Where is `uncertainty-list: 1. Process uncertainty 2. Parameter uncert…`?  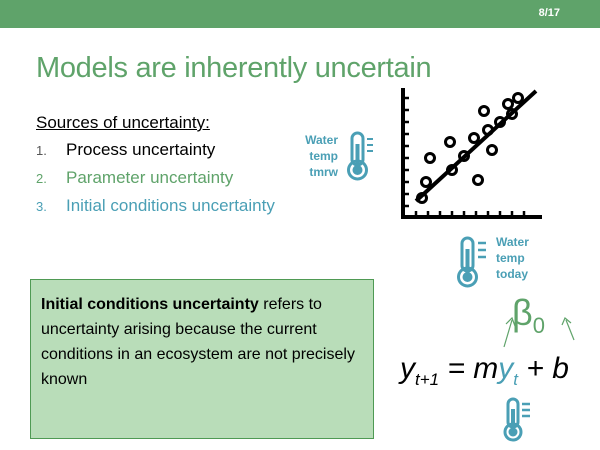 uncertainty-list: 1. Process uncertainty 2. Parameter uncert… is located at coordinates (155, 182).